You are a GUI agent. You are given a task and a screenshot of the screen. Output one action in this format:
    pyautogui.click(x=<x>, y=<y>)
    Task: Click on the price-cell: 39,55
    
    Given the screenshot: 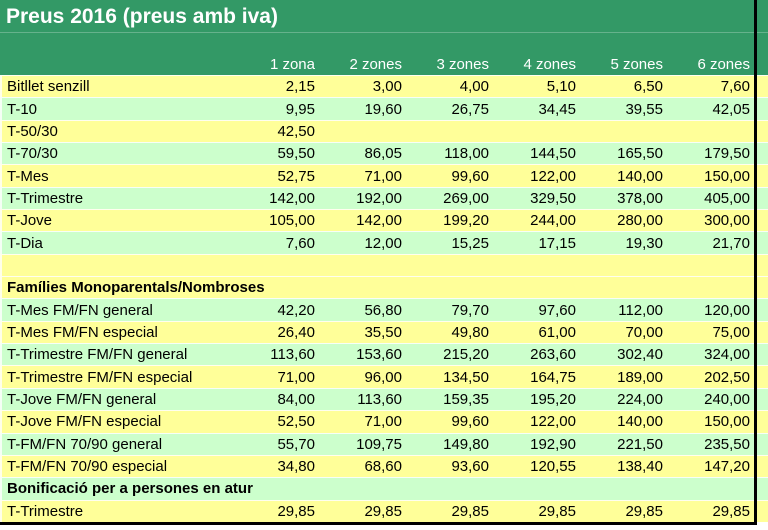 What is the action you would take?
    pyautogui.click(x=644, y=109)
    